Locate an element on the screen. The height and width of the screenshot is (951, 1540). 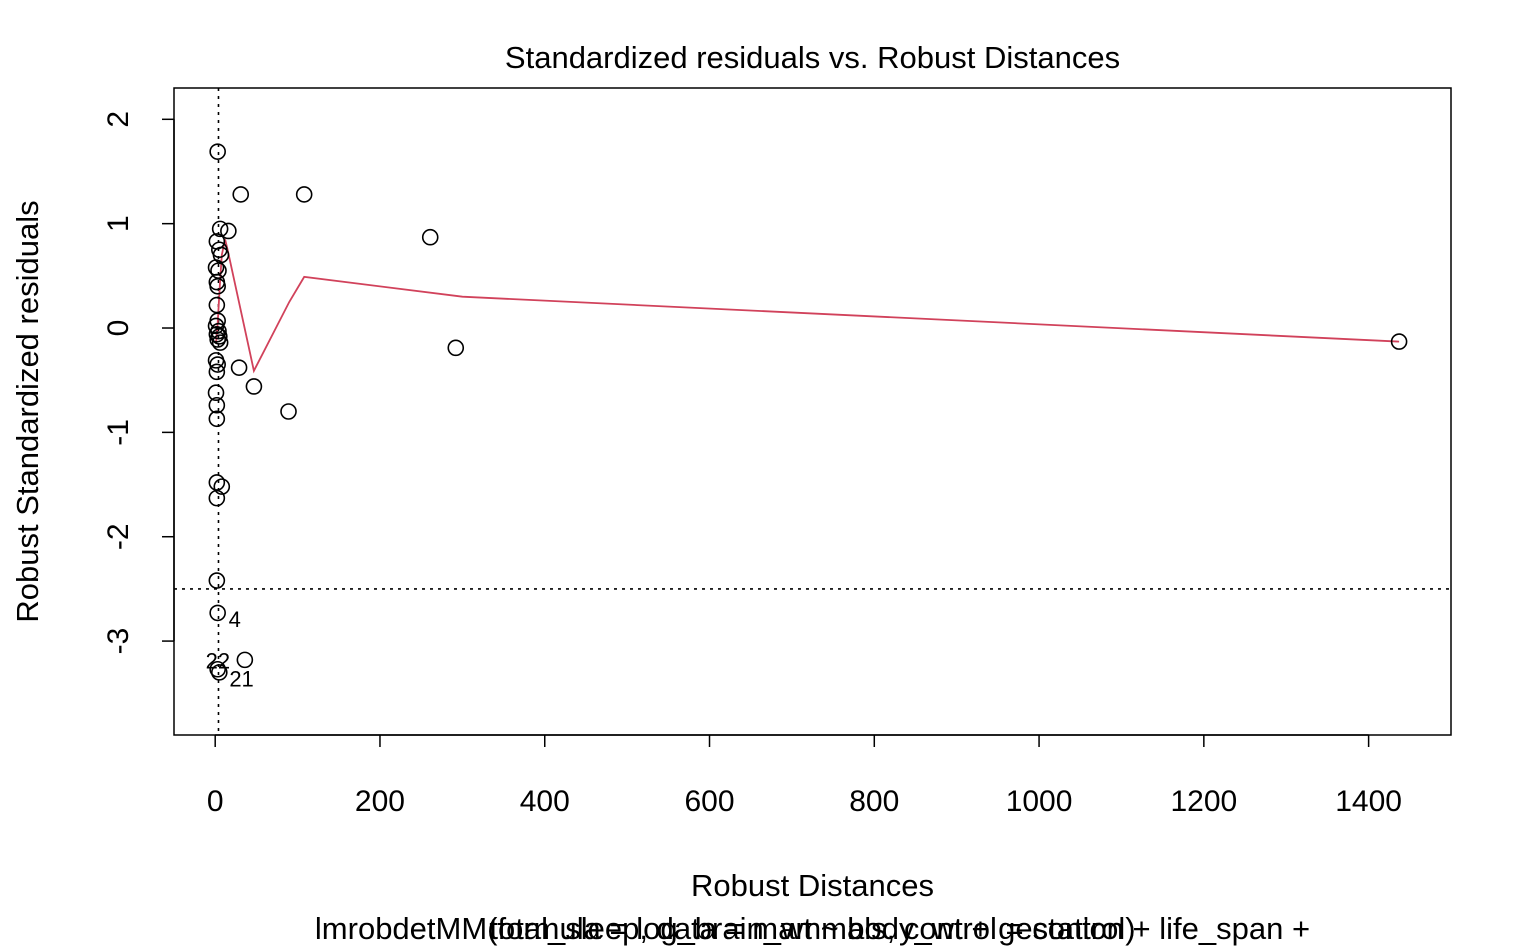
x-tick-label: 600 is located at coordinates (709, 801).